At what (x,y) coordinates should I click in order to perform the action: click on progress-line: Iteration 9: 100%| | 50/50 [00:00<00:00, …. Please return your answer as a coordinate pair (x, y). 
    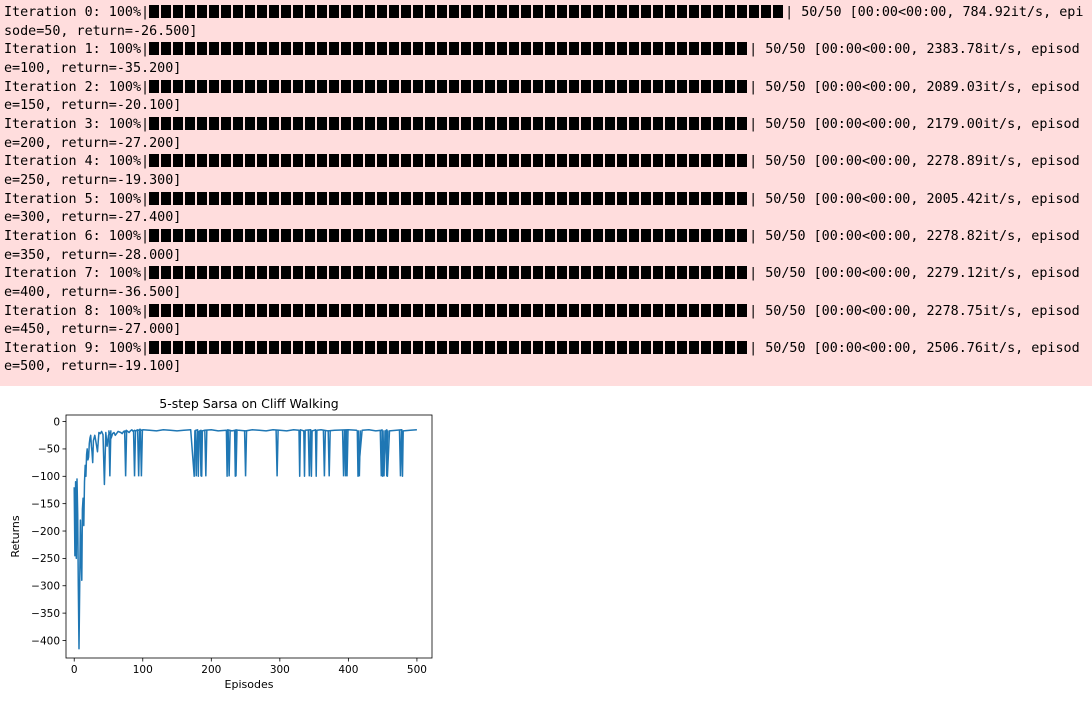
    Looking at the image, I should click on (545, 349).